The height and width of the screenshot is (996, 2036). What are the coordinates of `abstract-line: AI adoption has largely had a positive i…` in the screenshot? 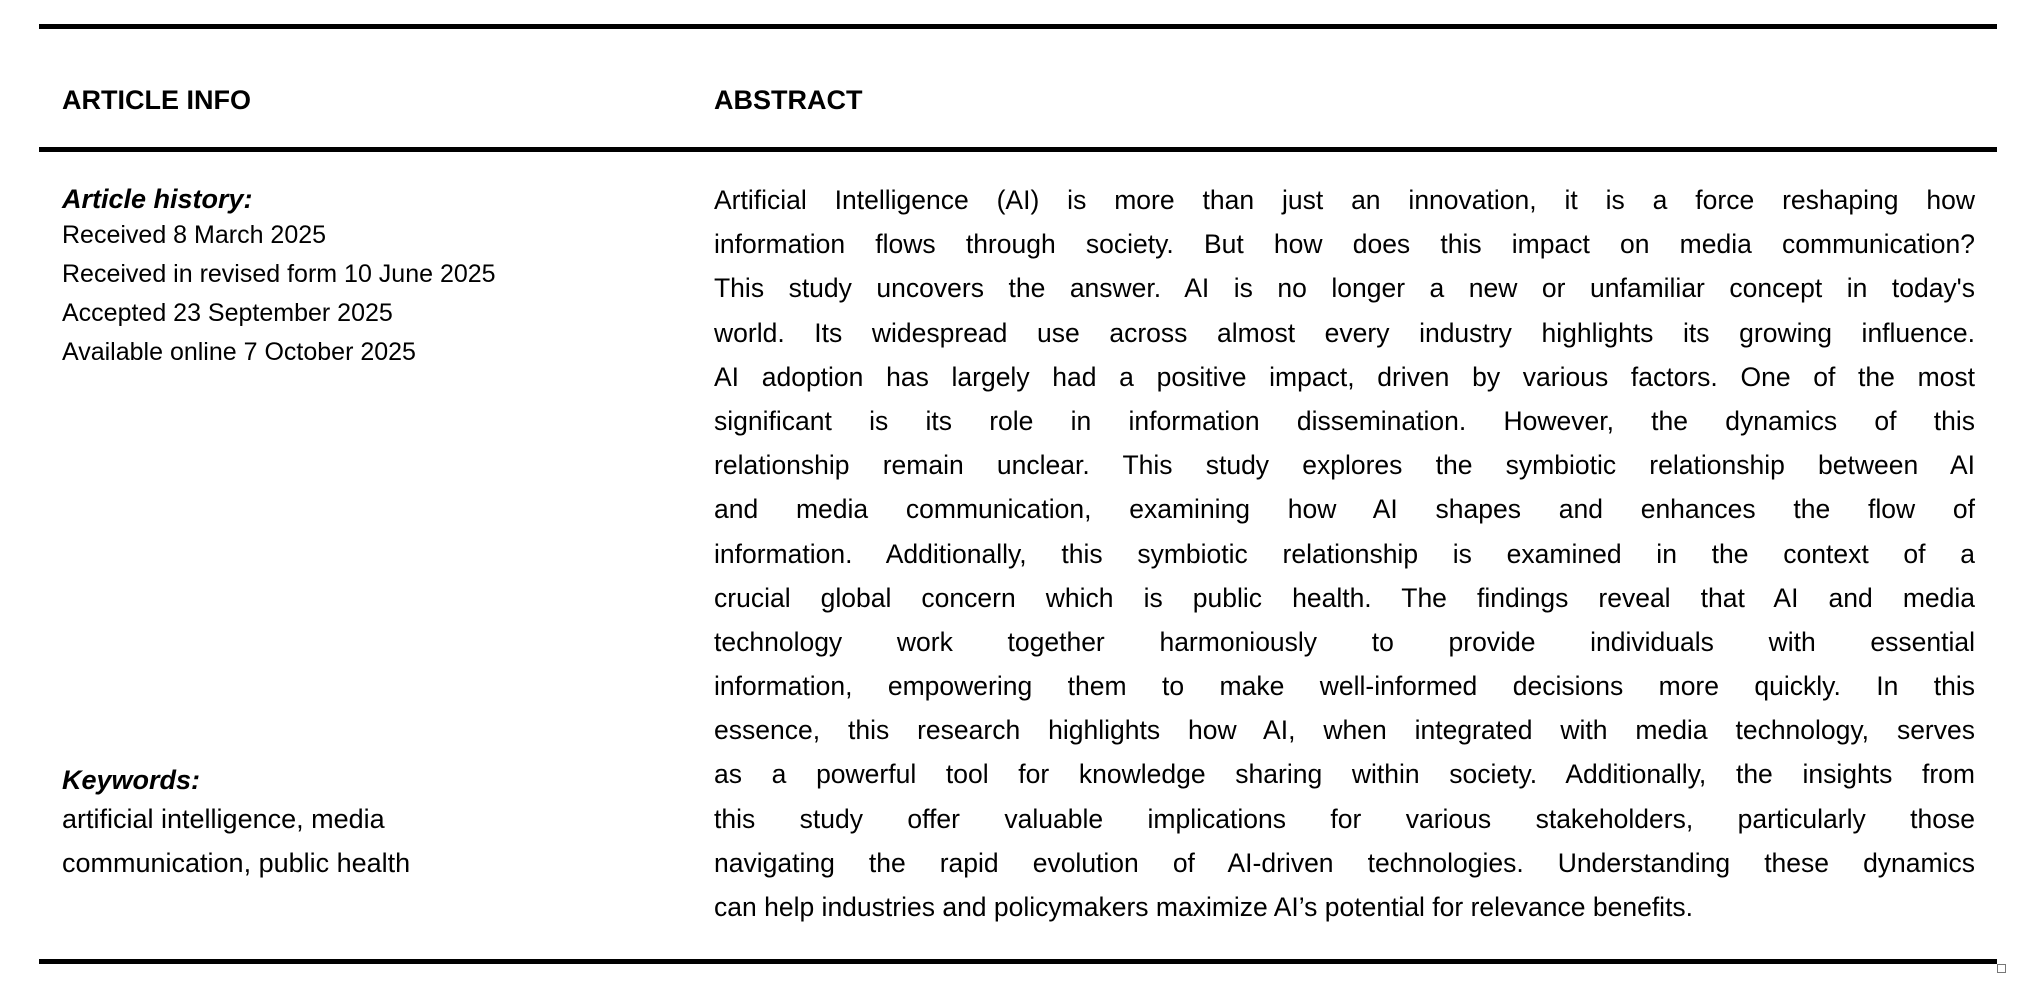 It's located at (1344, 376).